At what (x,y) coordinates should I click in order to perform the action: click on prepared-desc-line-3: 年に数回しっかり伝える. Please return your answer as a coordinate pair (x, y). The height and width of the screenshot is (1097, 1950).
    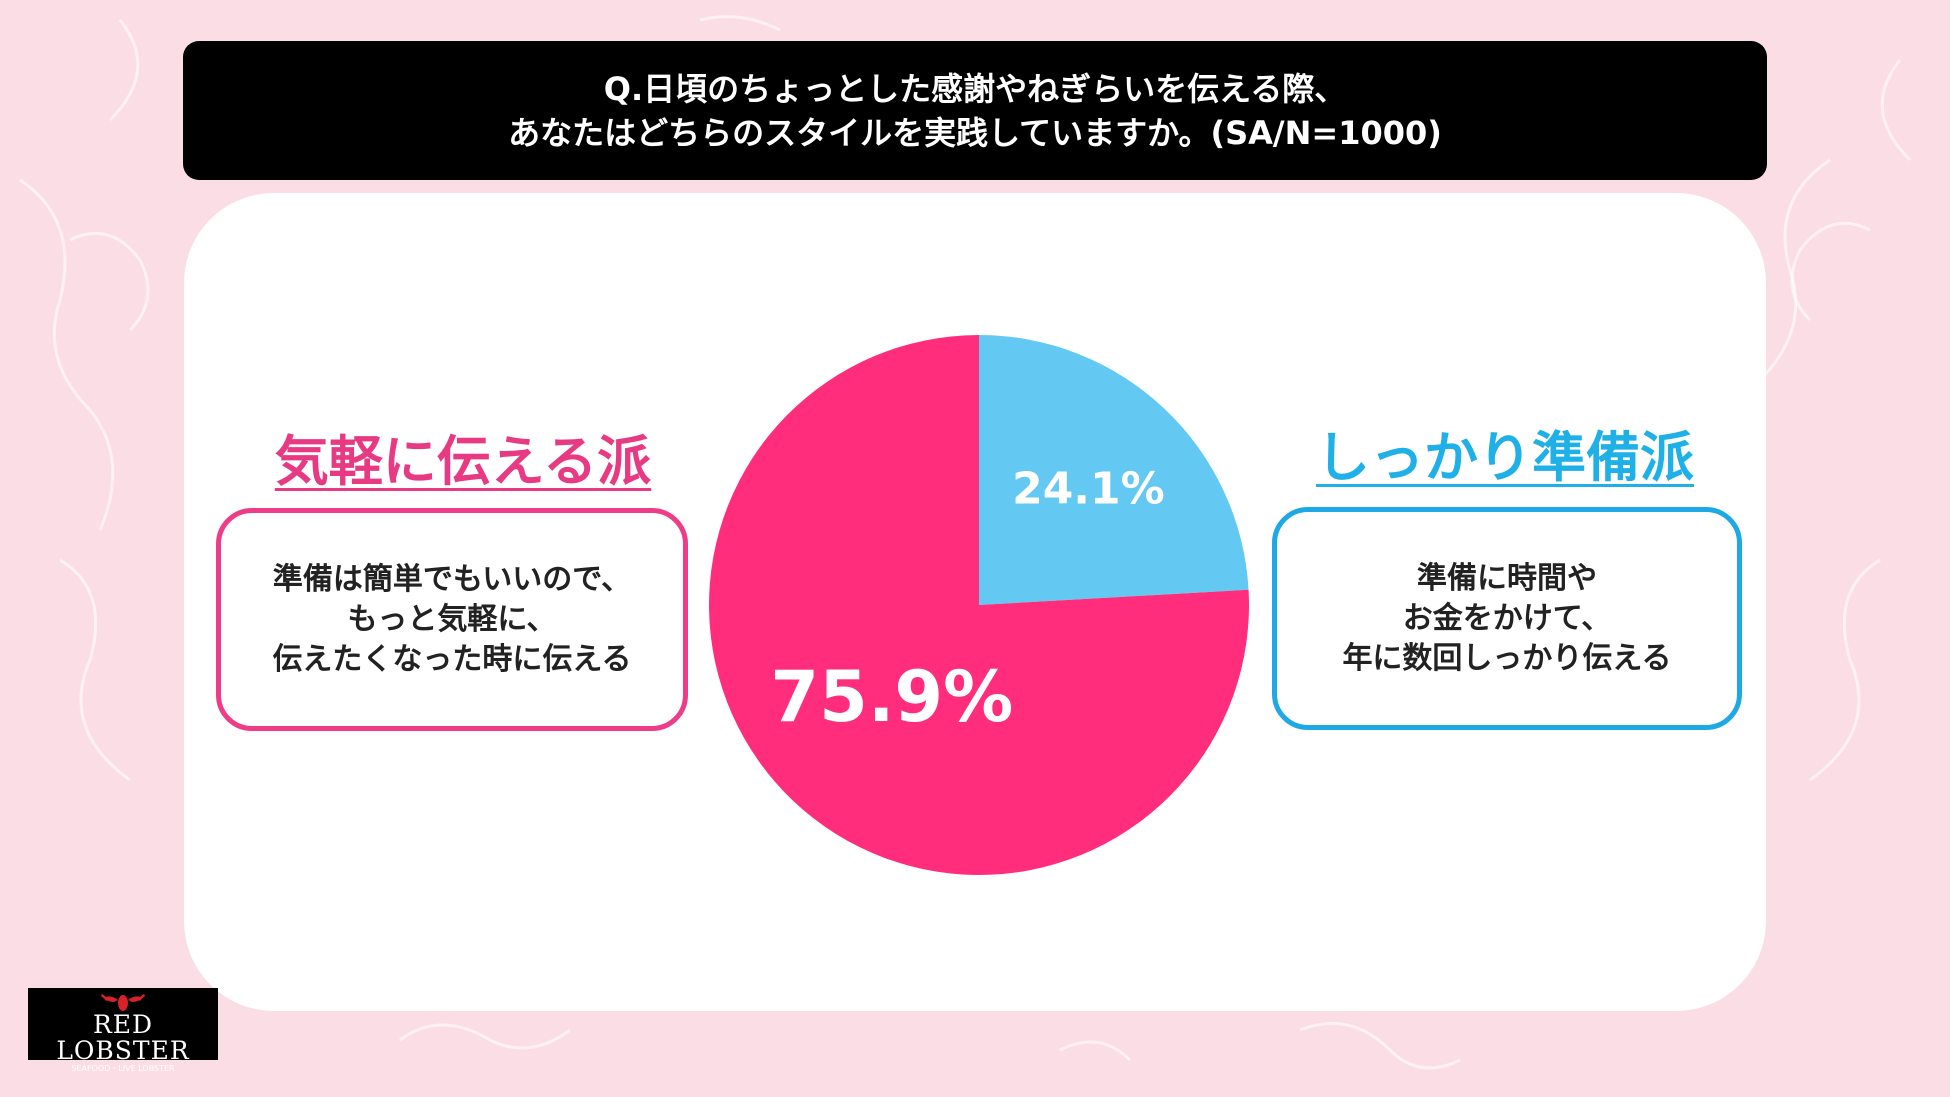
    Looking at the image, I should click on (1507, 658).